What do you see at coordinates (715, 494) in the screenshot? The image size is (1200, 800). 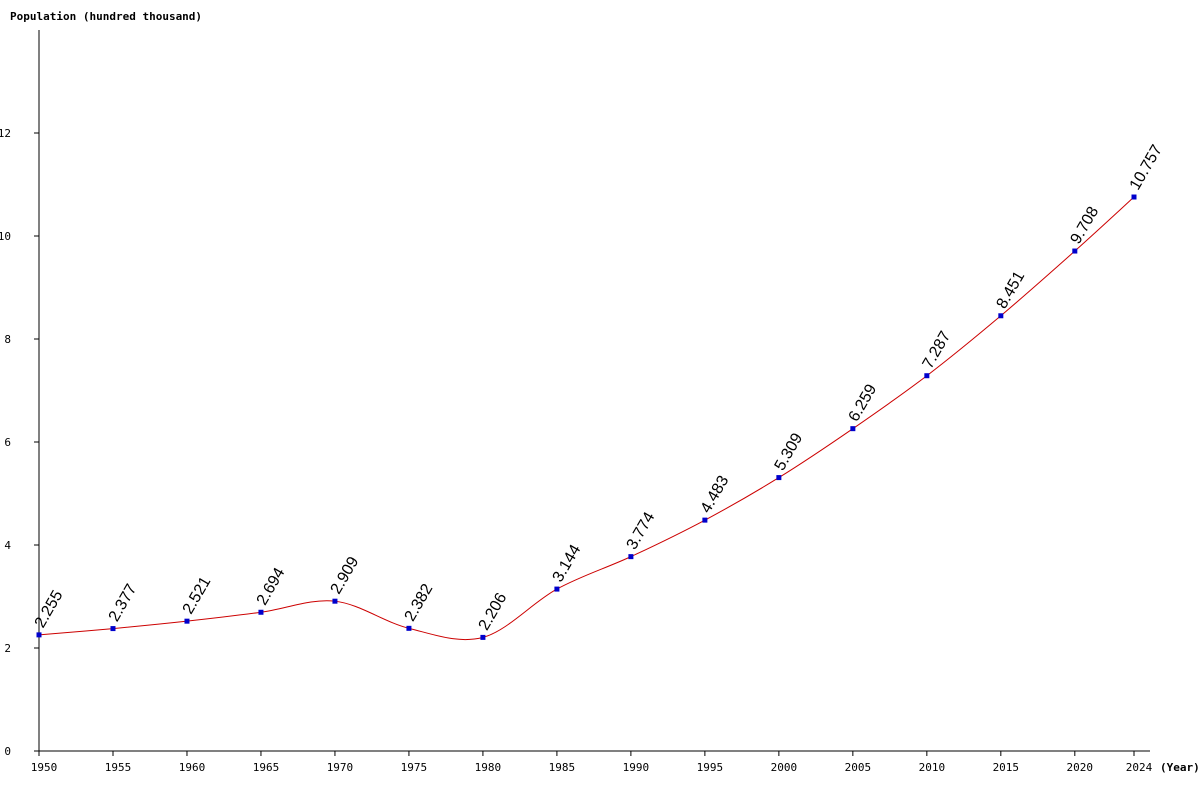 I see `data-label: 4.483` at bounding box center [715, 494].